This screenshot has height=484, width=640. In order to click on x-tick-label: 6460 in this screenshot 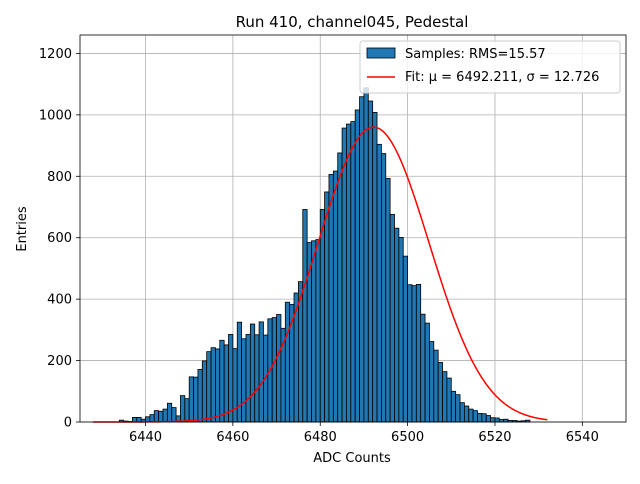, I will do `click(232, 437)`.